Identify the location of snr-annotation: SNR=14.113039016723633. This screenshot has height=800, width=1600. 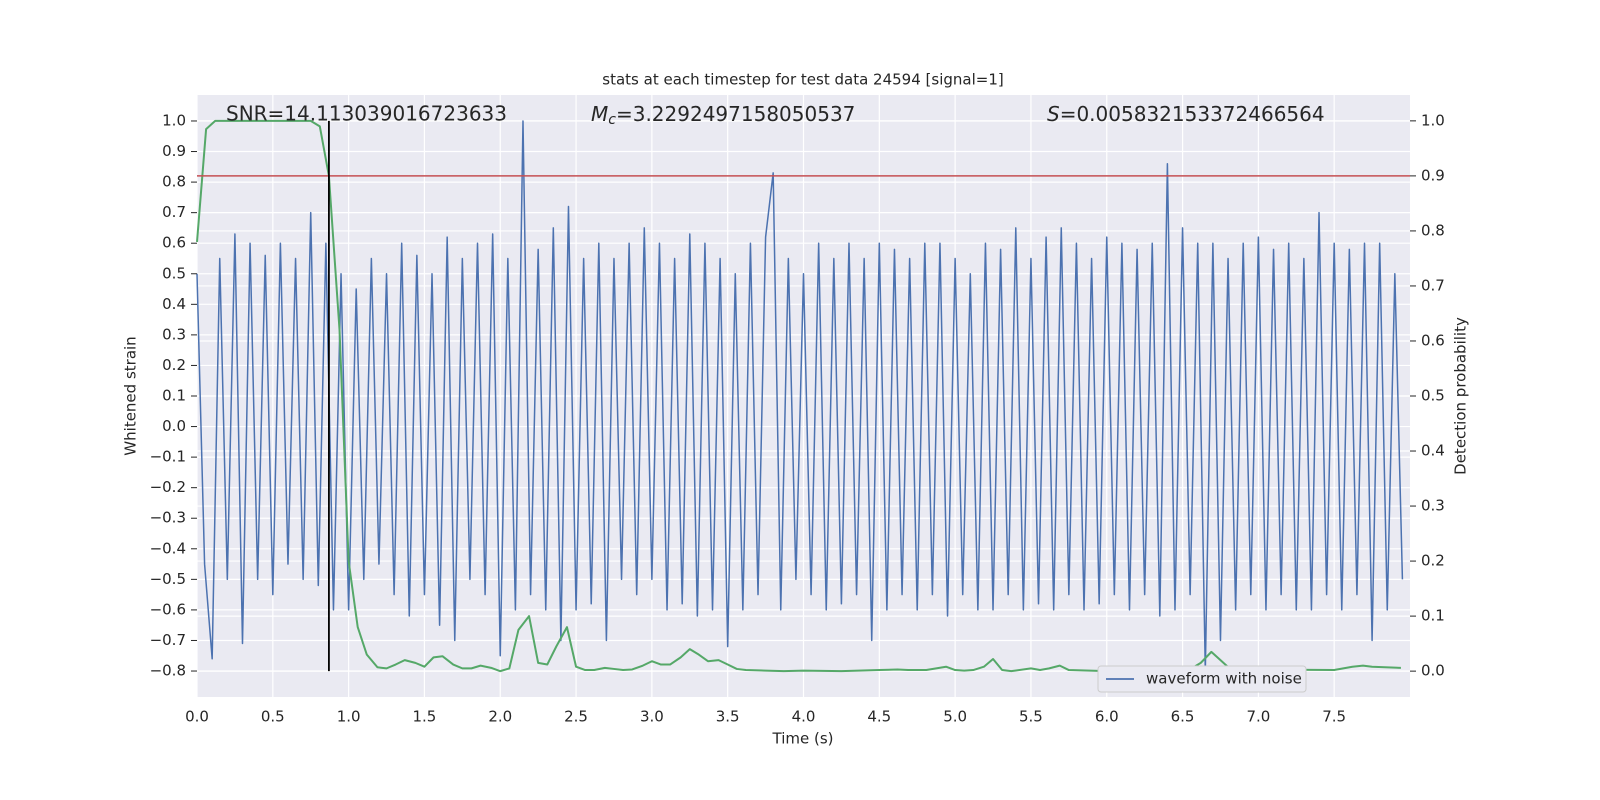
(366, 114).